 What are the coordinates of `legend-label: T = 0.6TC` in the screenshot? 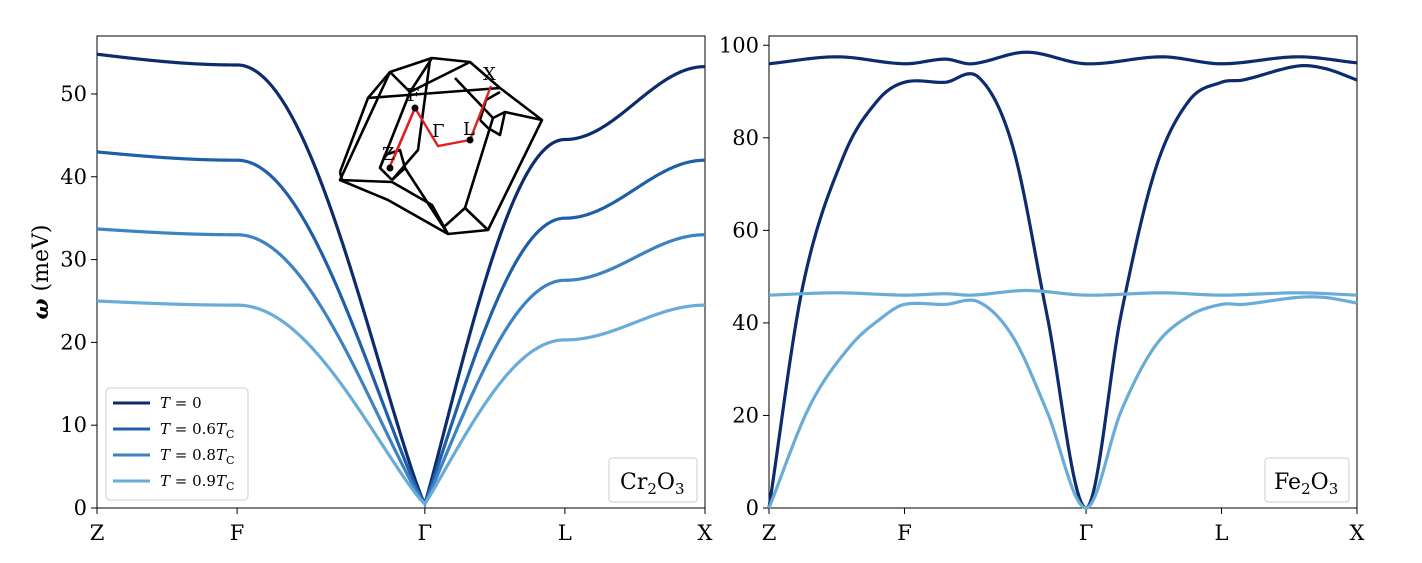 It's located at (197, 430).